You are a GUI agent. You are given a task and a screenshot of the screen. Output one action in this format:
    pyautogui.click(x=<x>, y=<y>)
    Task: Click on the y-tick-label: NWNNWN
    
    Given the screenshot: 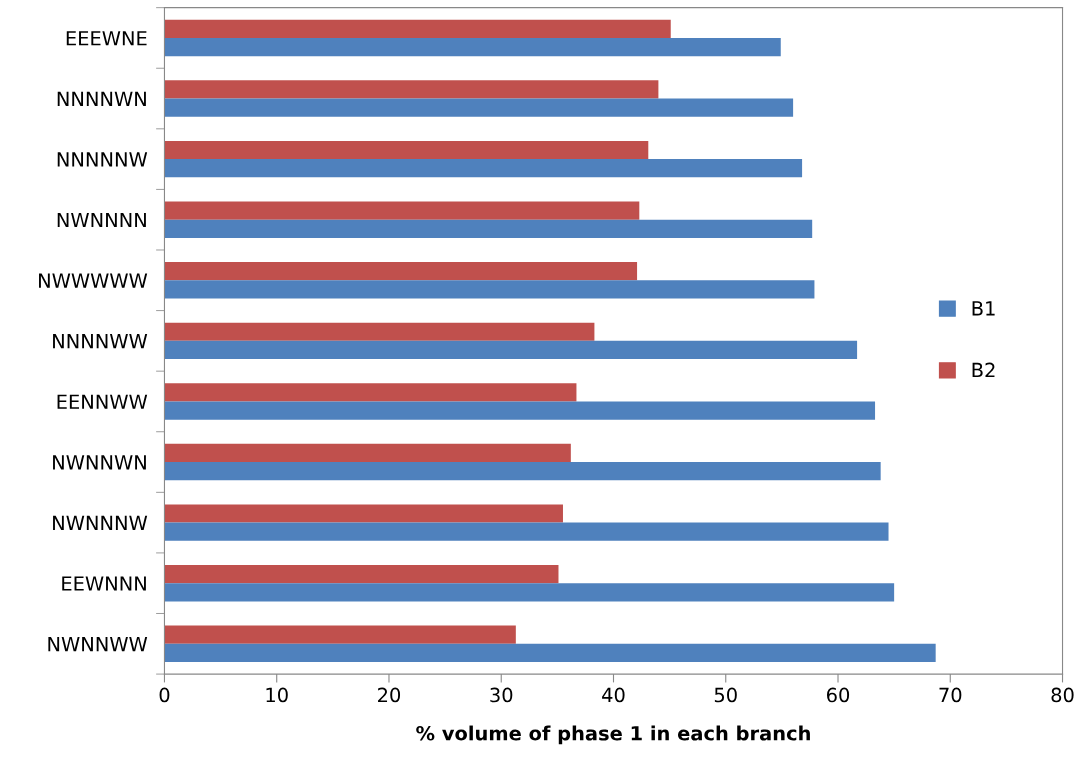 What is the action you would take?
    pyautogui.click(x=99, y=462)
    